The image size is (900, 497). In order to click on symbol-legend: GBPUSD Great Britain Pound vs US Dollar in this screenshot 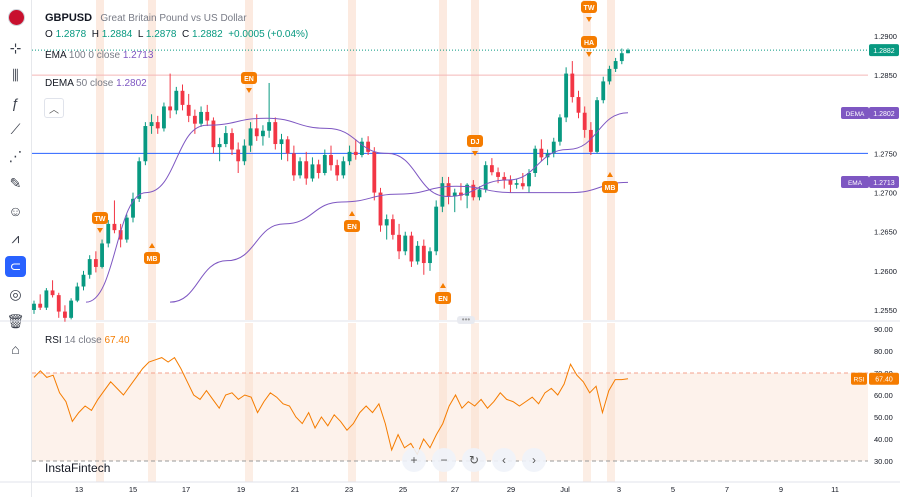, I will do `click(146, 18)`.